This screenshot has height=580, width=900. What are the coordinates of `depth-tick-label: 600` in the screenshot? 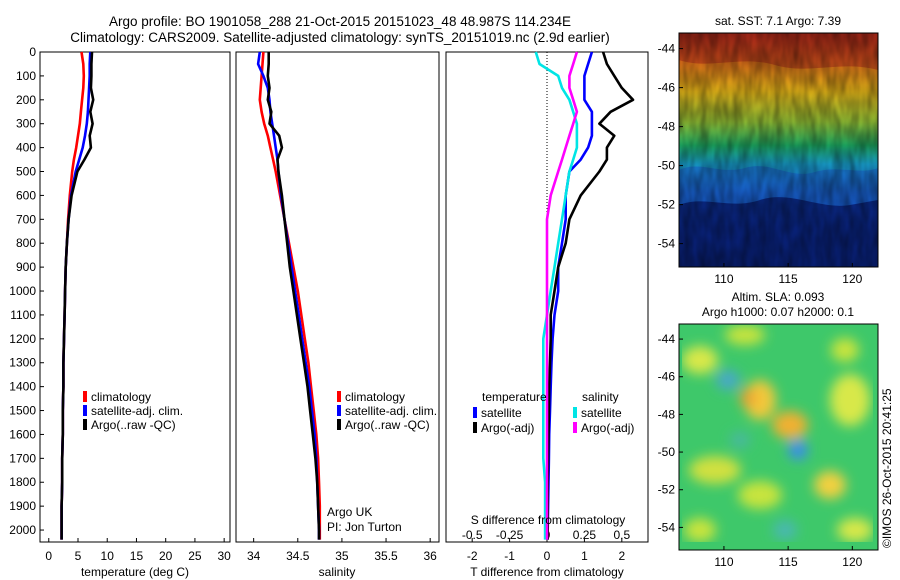 It's located at (26, 195).